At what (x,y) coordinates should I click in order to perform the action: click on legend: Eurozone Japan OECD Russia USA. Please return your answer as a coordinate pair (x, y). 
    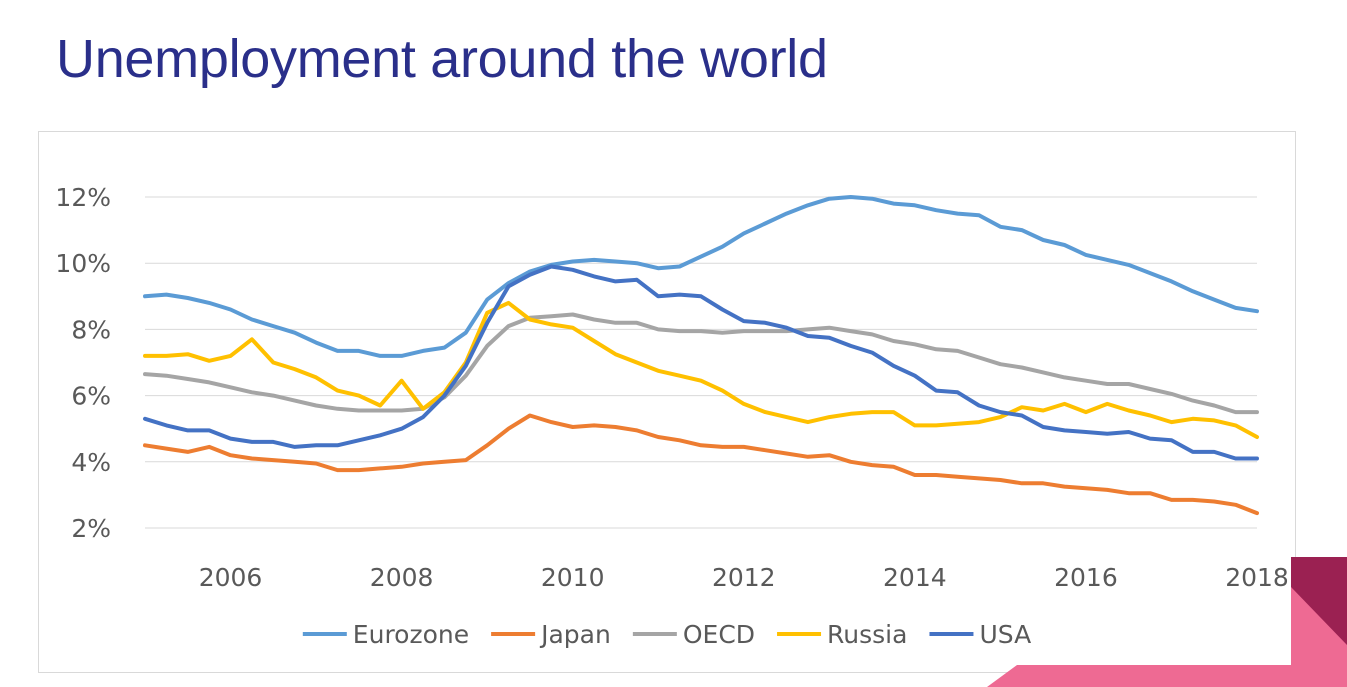
    Looking at the image, I should click on (666, 634).